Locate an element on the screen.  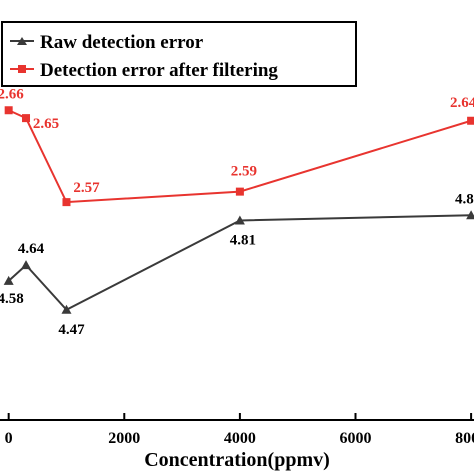
data-label-filtered: 2.65 is located at coordinates (46, 124).